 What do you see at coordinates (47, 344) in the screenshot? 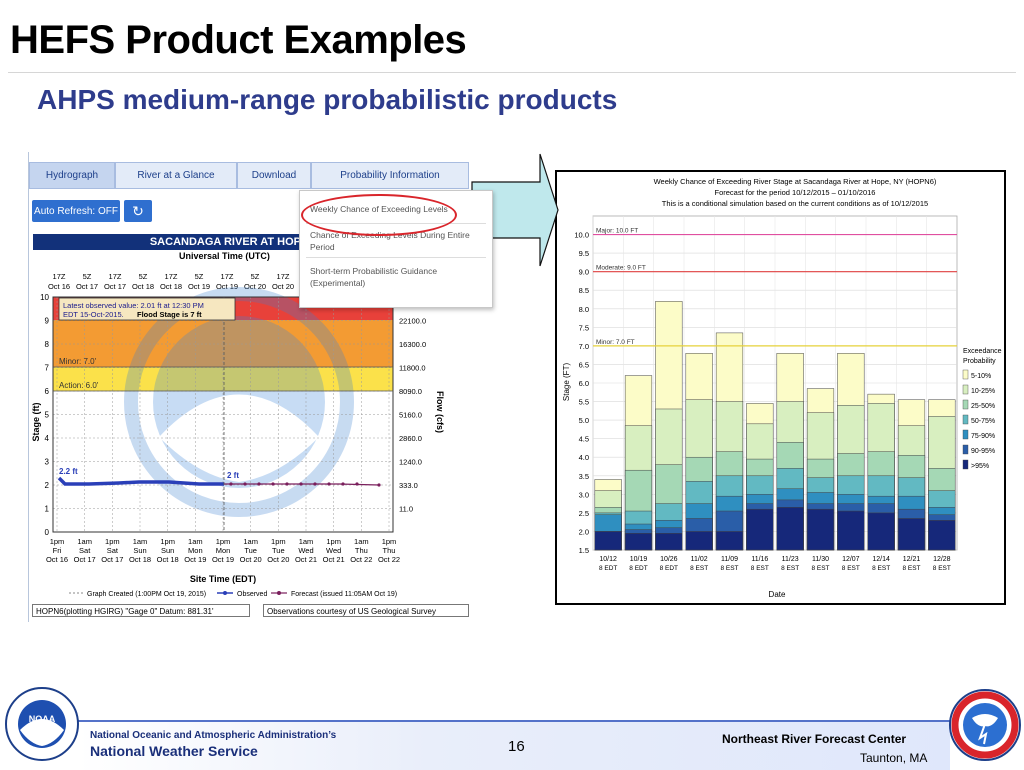
I see `stage-tick-label: 8` at bounding box center [47, 344].